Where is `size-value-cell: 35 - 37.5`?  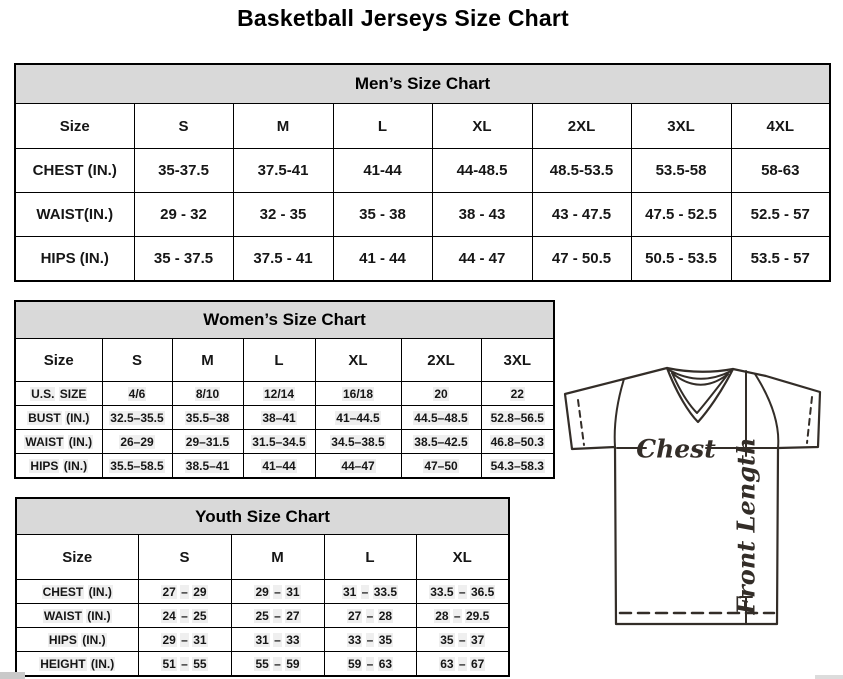
size-value-cell: 35 - 37.5 is located at coordinates (183, 259).